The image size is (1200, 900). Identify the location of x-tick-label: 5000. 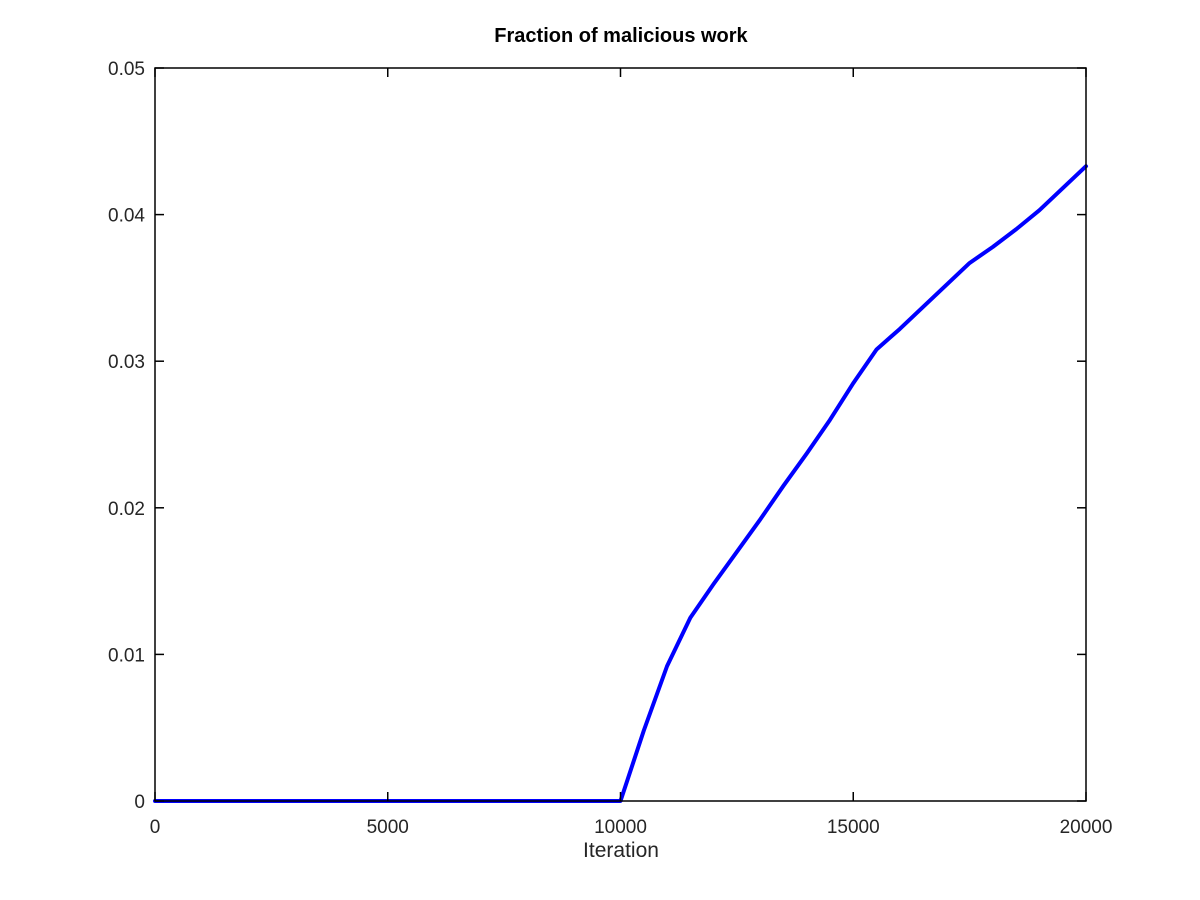
(388, 827).